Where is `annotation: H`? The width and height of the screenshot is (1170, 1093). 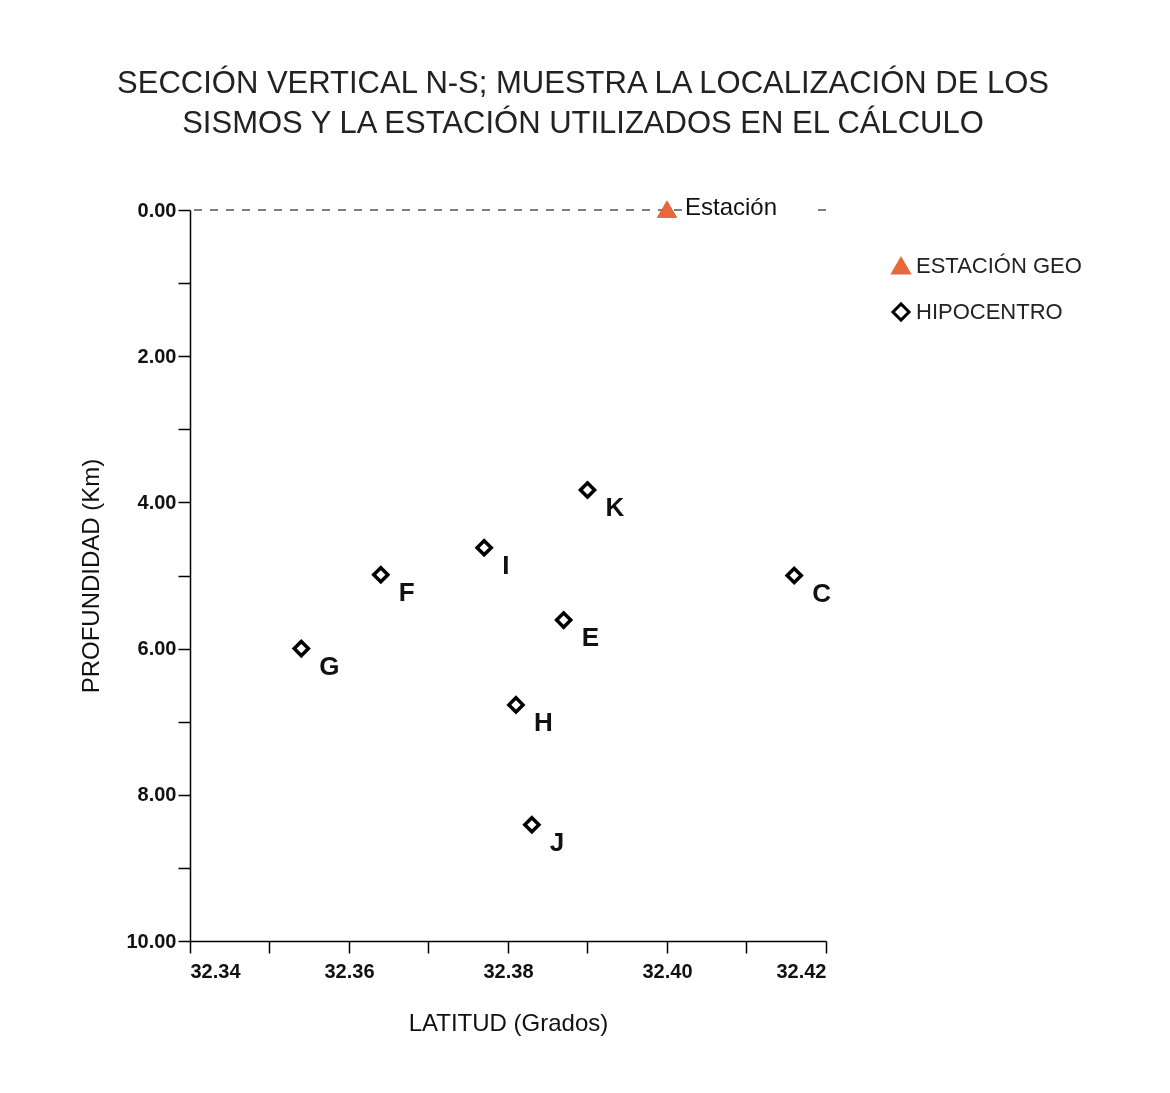 annotation: H is located at coordinates (543, 721).